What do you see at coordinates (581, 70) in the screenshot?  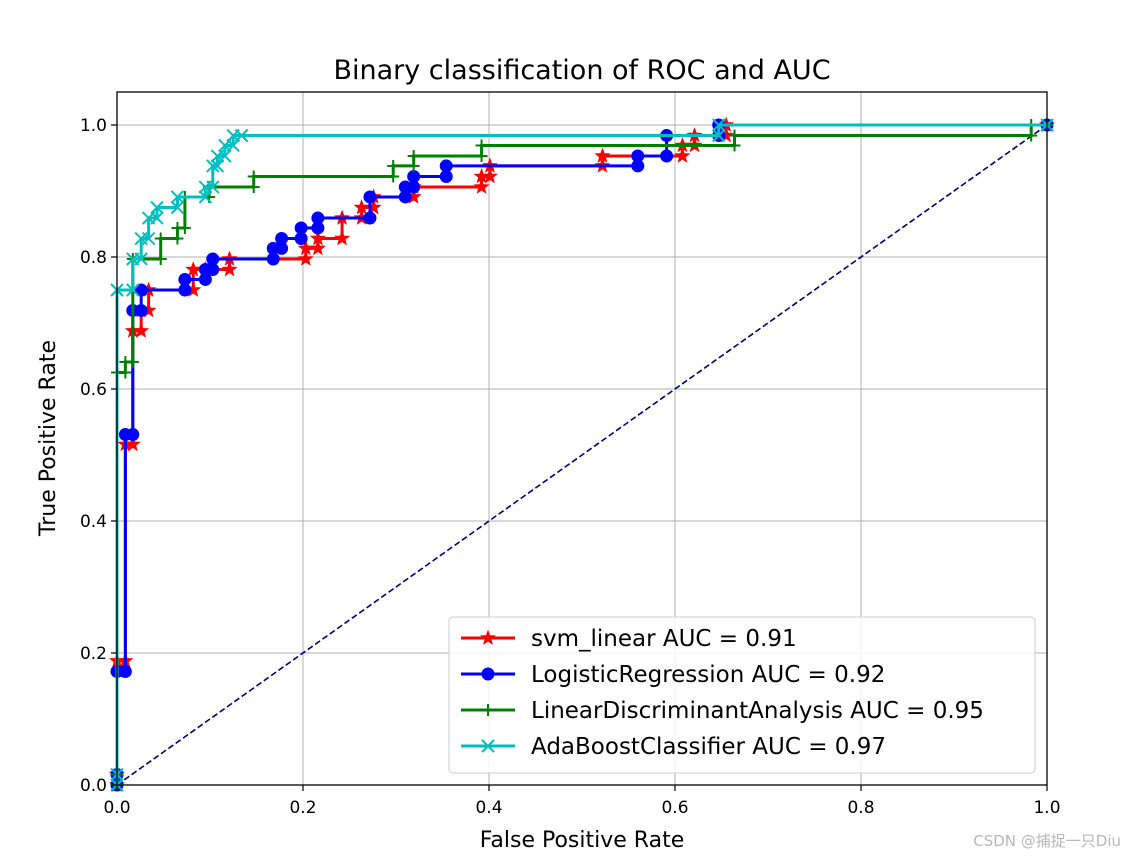 I see `chart-title: Binary classification of ROC and AUC` at bounding box center [581, 70].